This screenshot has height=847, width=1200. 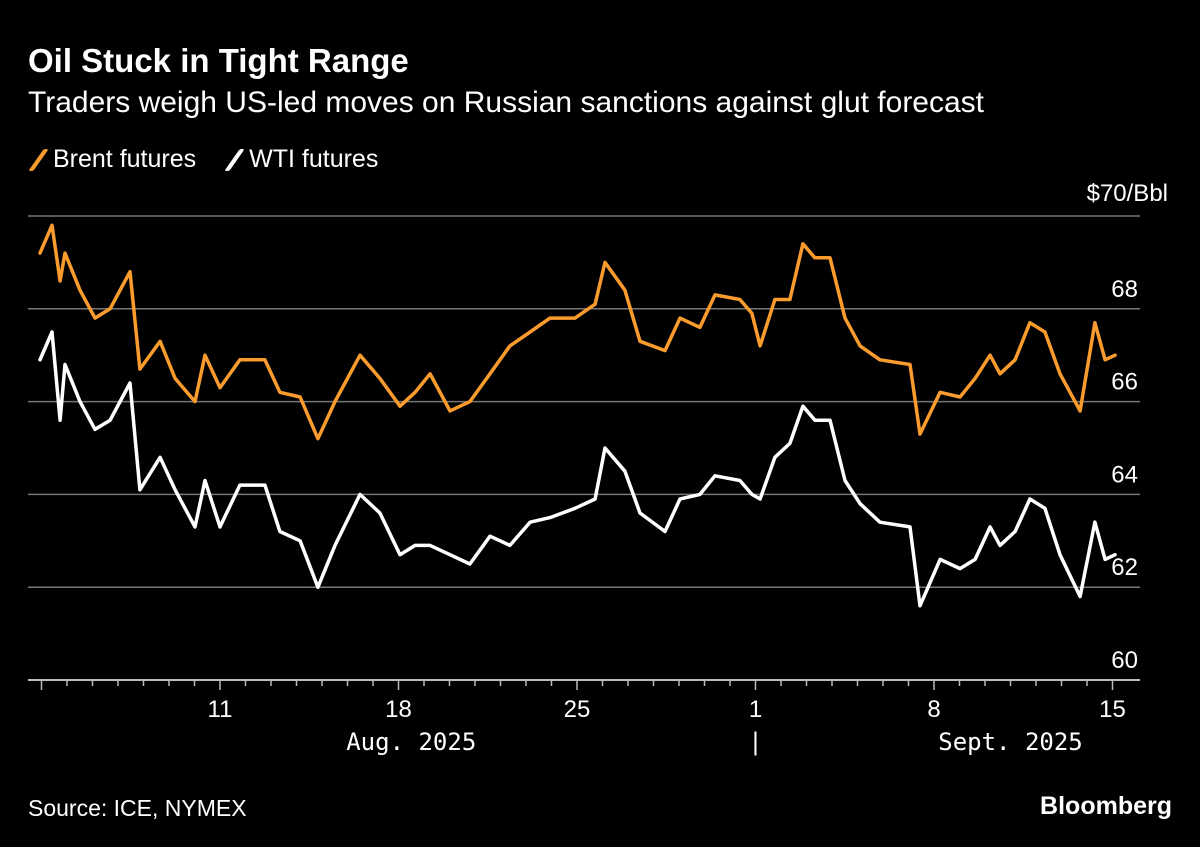 What do you see at coordinates (137, 808) in the screenshot?
I see `source-note: Source: ICE, NYMEX` at bounding box center [137, 808].